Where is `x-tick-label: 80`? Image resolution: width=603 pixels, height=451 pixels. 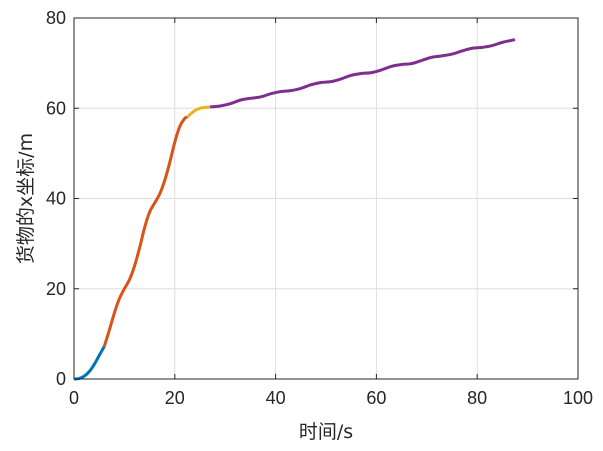
x-tick-label: 80 is located at coordinates (477, 398).